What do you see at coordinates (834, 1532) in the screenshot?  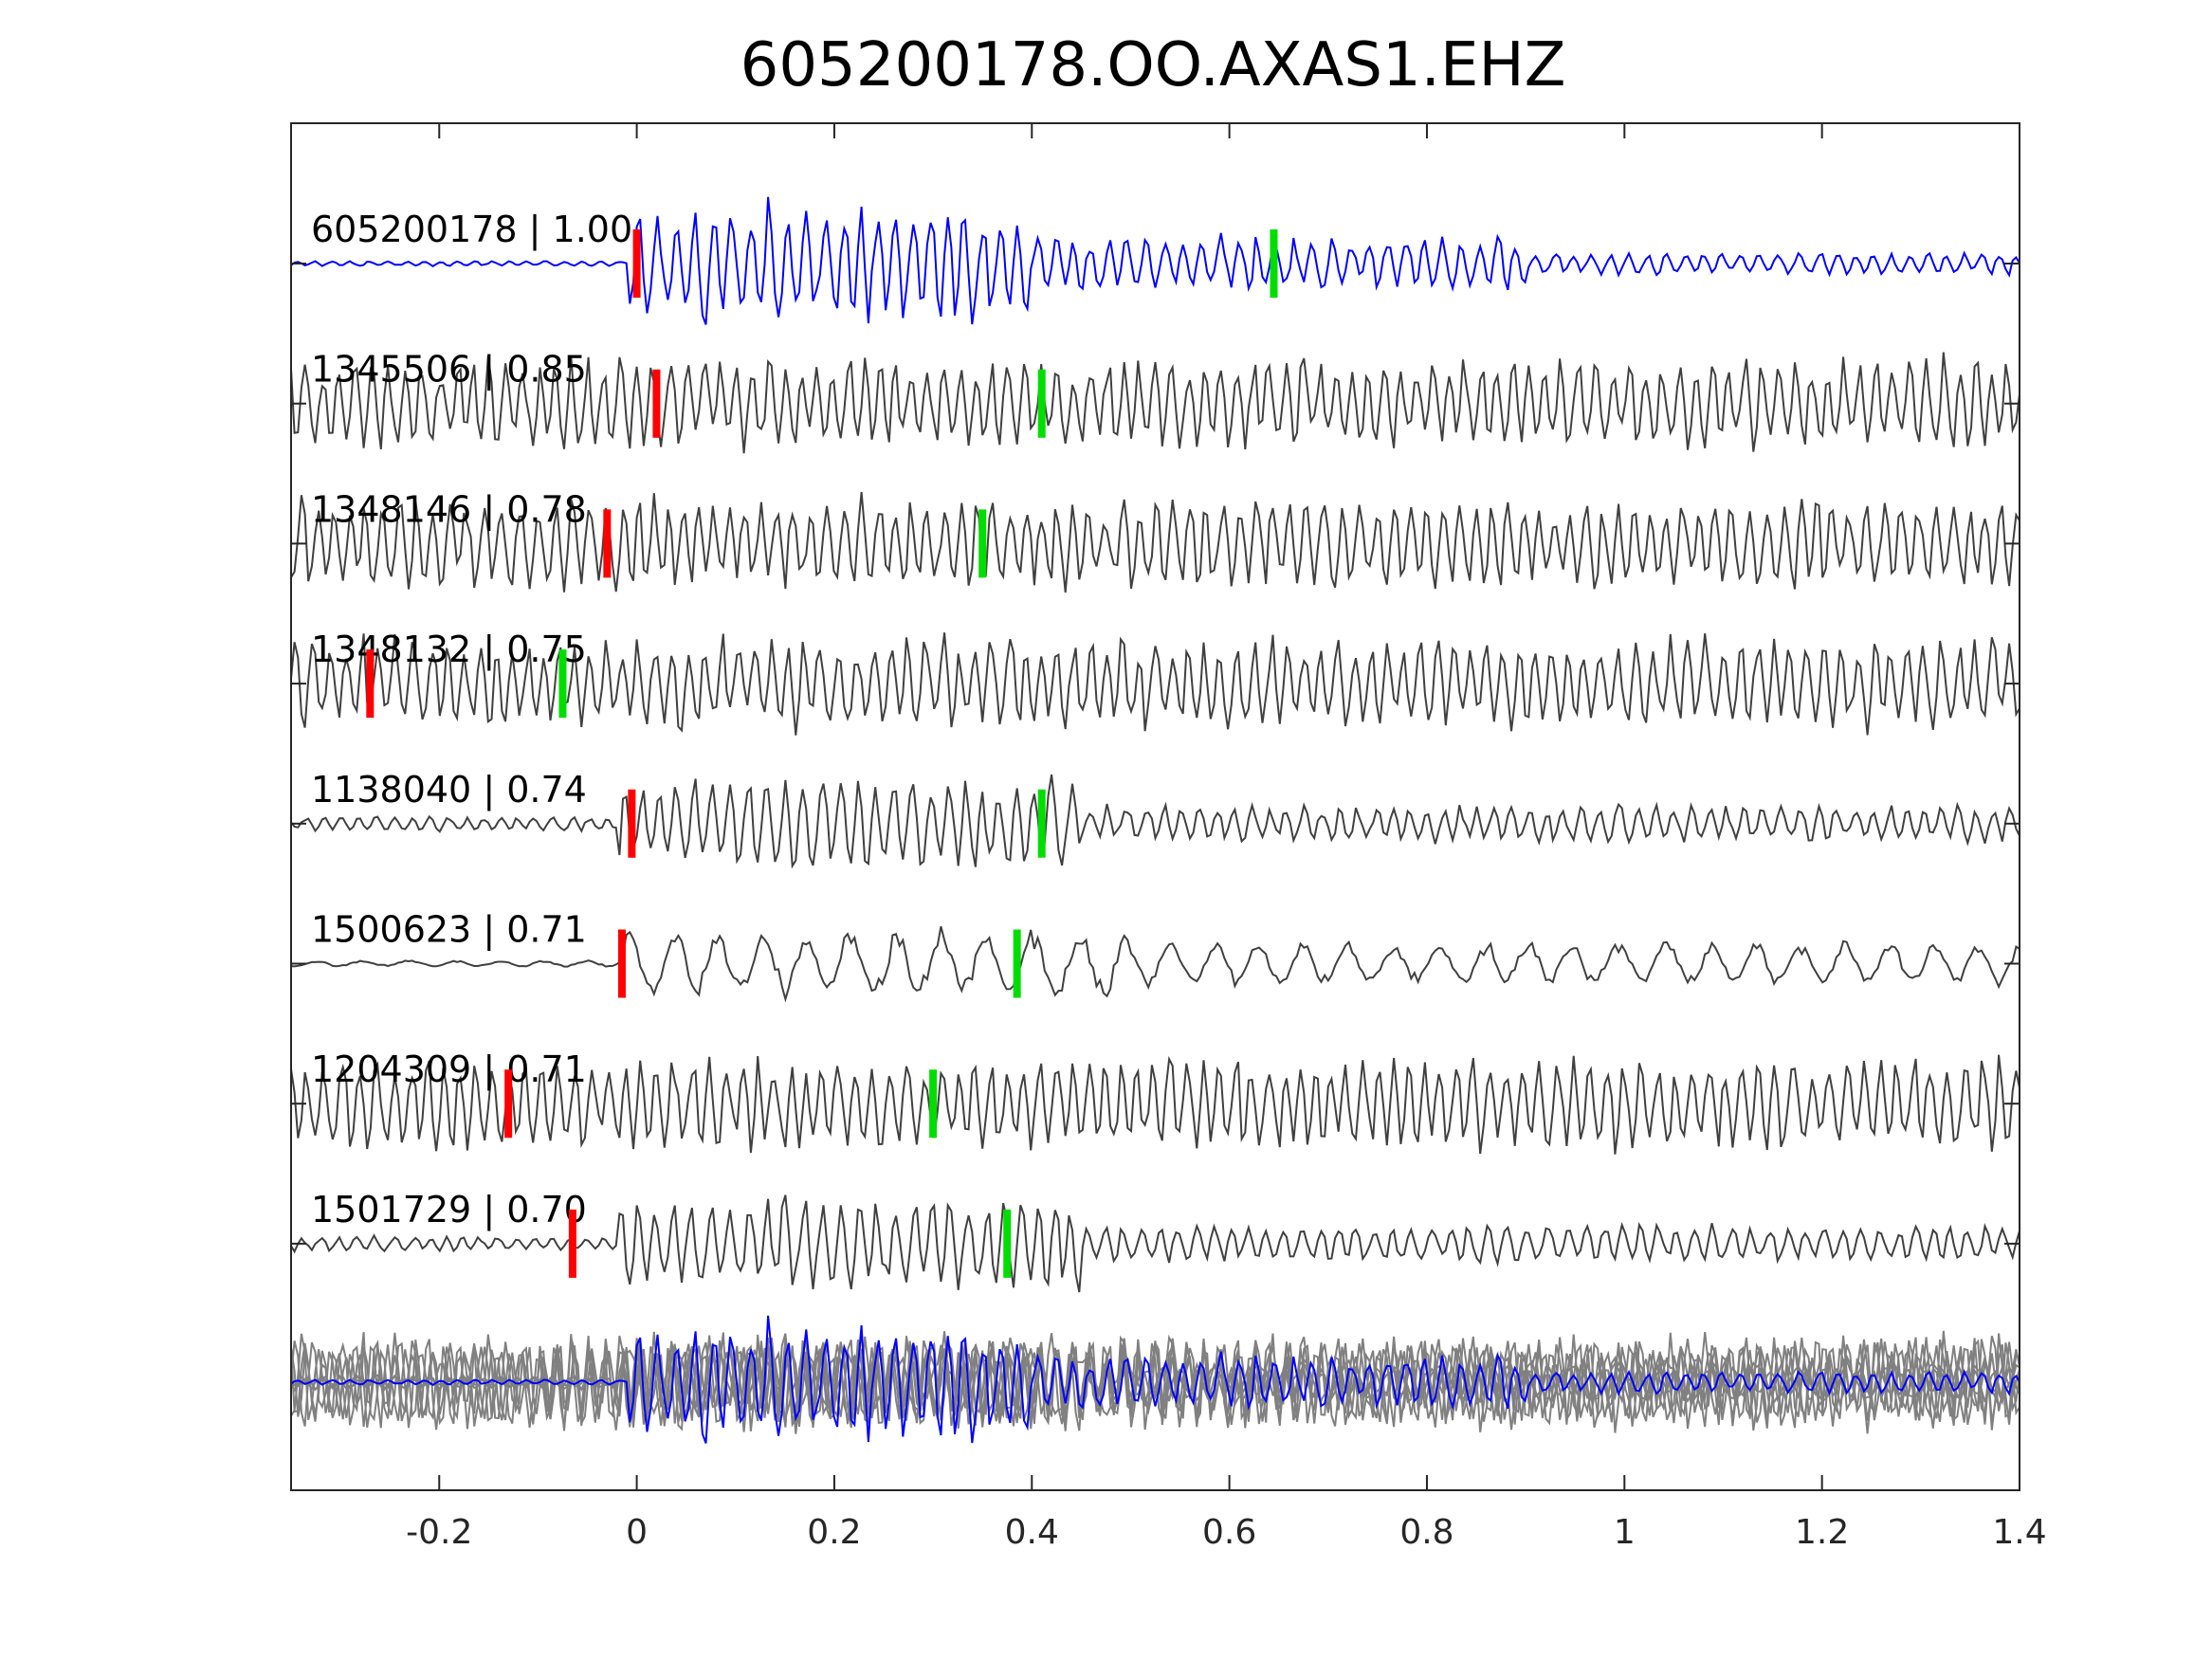 I see `x-tick-label: 0.2` at bounding box center [834, 1532].